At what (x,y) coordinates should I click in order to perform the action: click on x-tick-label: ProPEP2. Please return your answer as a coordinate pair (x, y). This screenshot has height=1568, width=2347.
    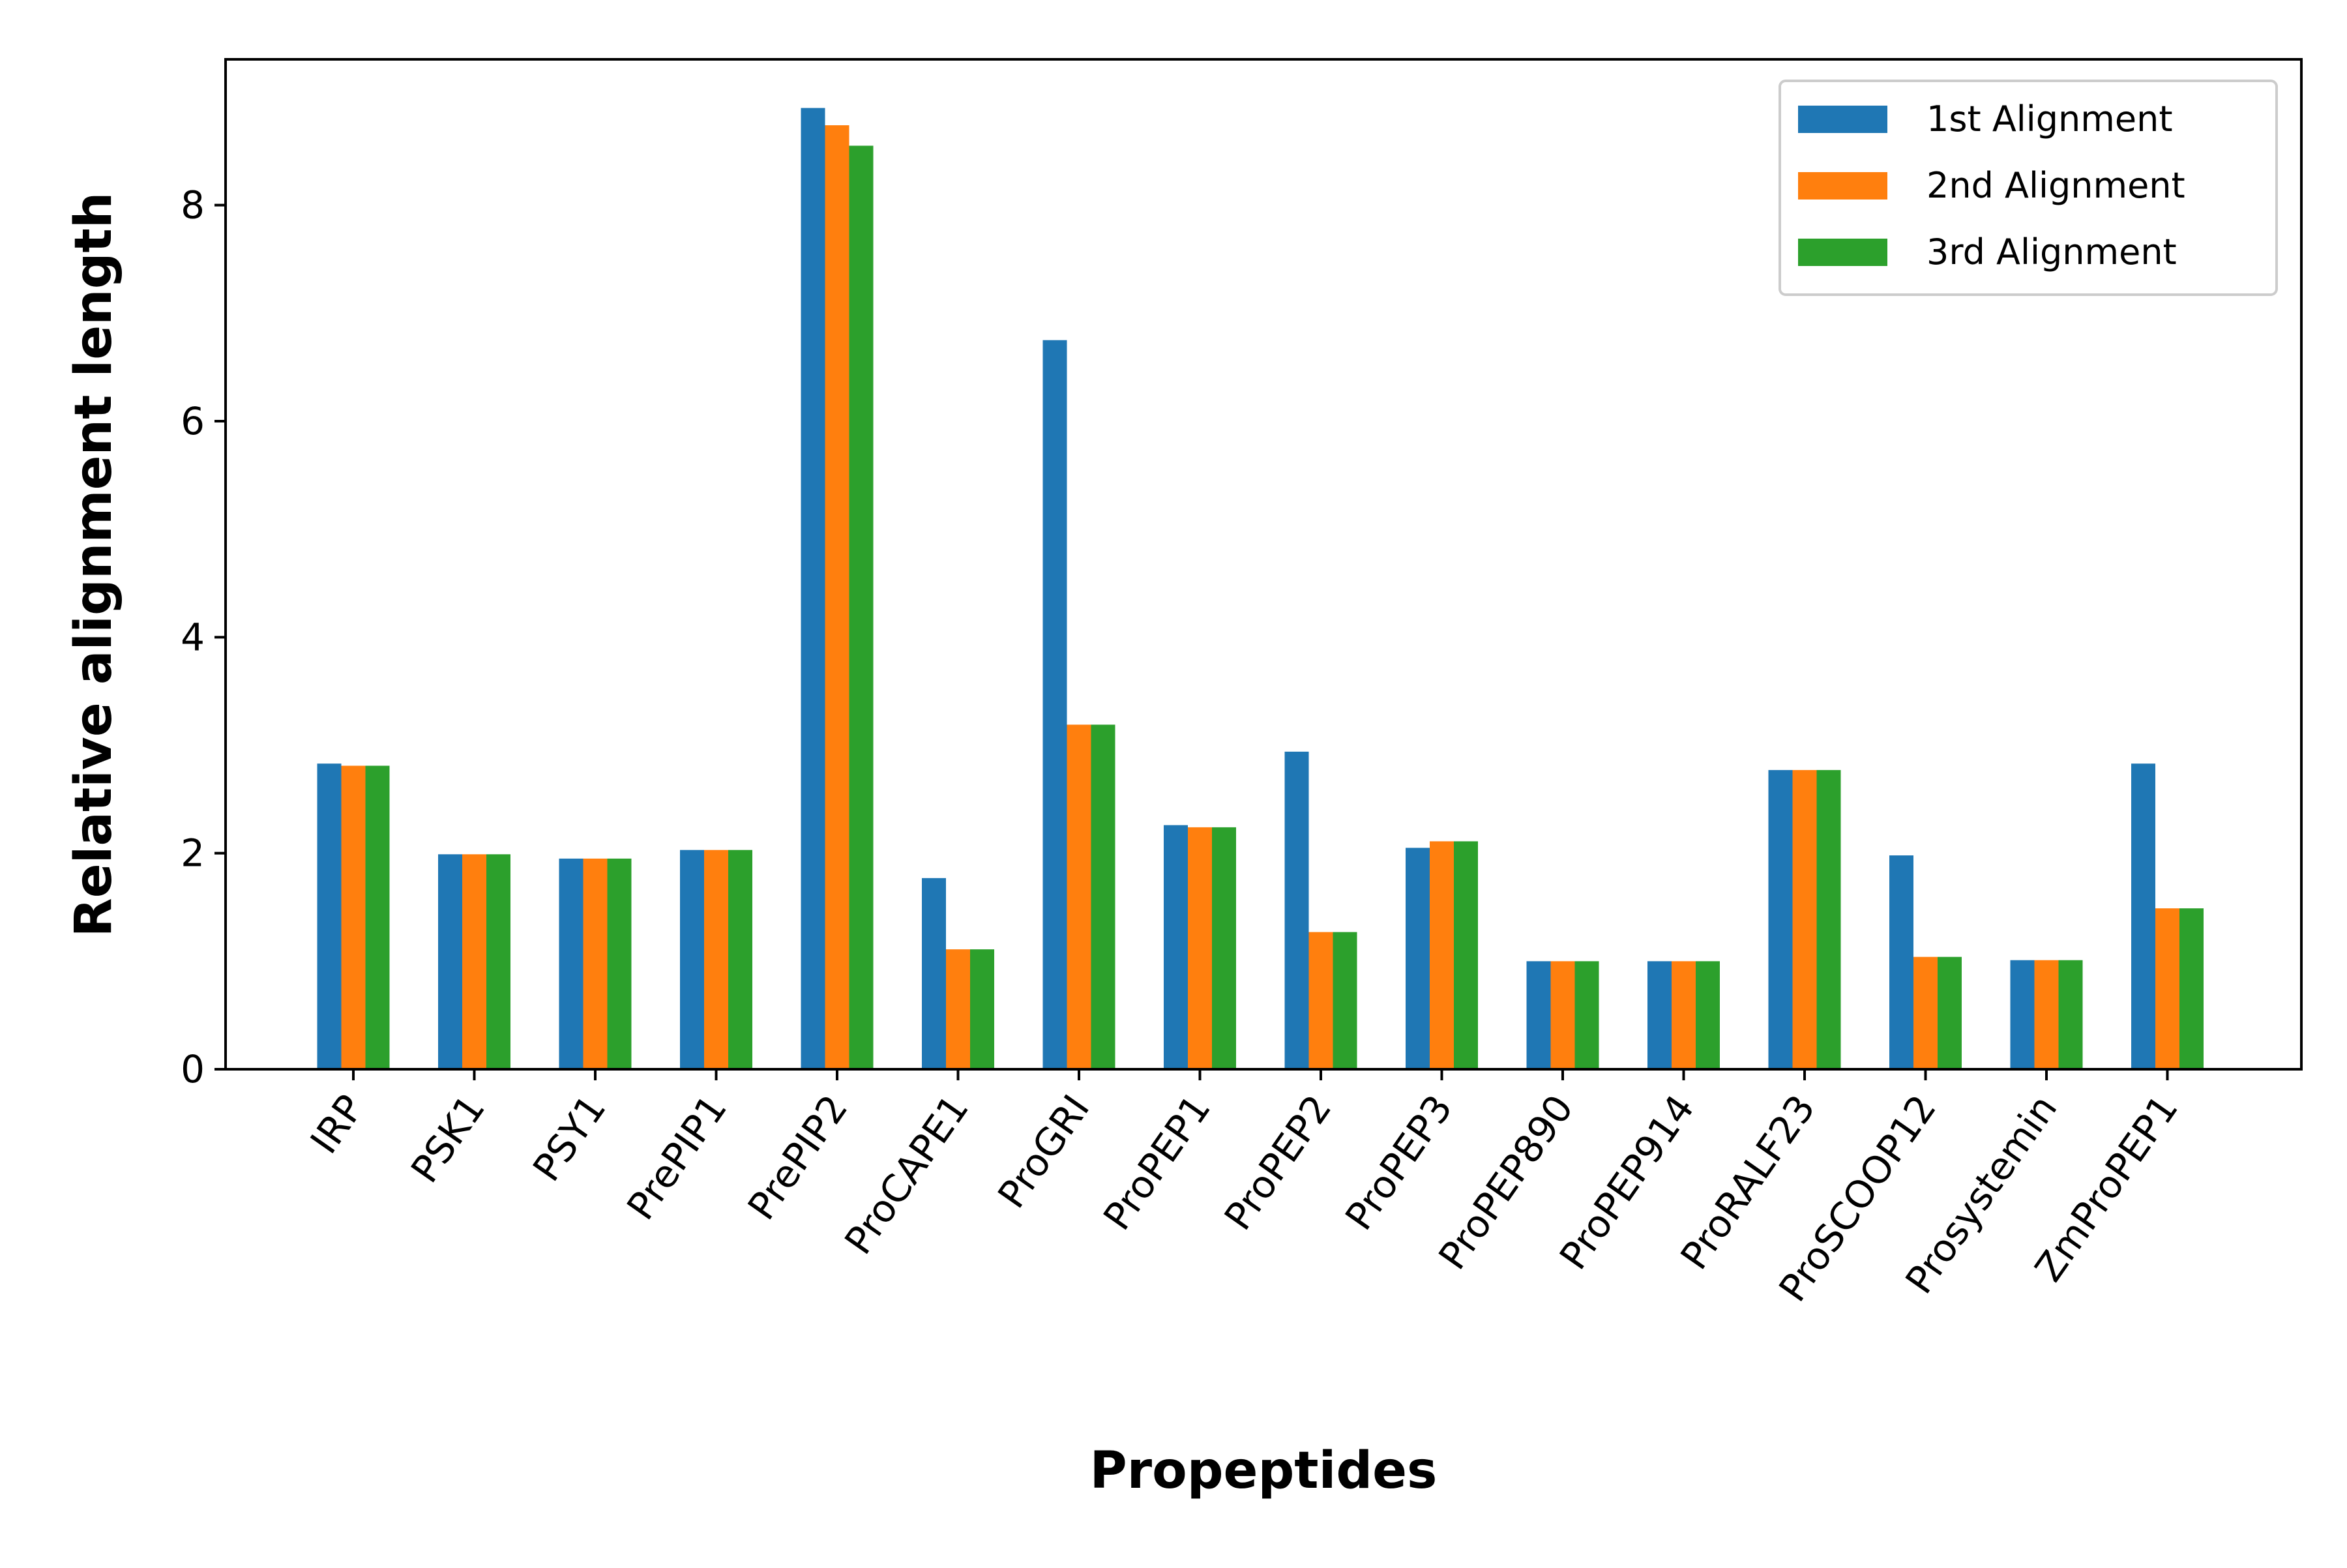
    Looking at the image, I should click on (1278, 1163).